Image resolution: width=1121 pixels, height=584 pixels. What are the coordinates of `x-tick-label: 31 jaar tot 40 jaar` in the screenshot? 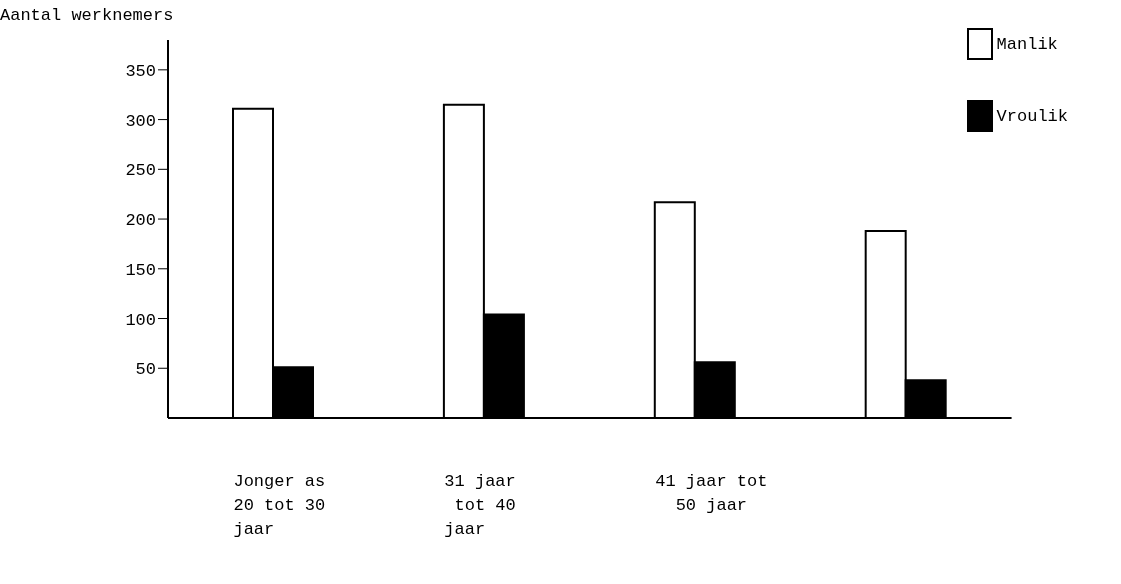 It's located at (480, 505).